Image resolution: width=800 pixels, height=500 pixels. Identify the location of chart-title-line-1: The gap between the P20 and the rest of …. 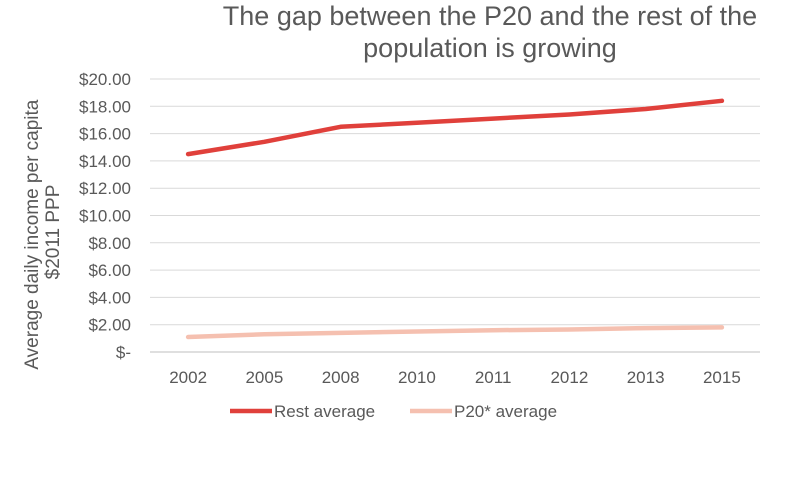
(490, 16).